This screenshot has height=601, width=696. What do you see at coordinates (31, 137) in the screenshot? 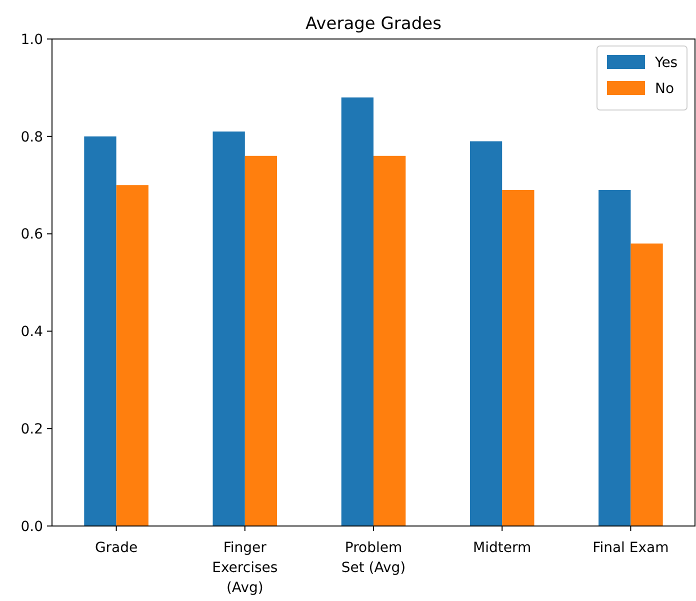
I see `y-tick-label: 0.8` at bounding box center [31, 137].